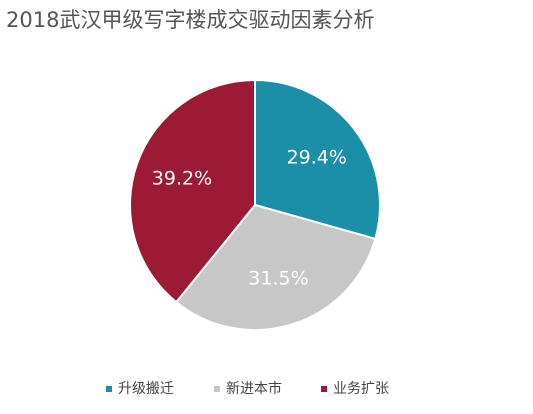  Describe the element at coordinates (146, 389) in the screenshot. I see `legend-label: 升级搬迁` at that location.